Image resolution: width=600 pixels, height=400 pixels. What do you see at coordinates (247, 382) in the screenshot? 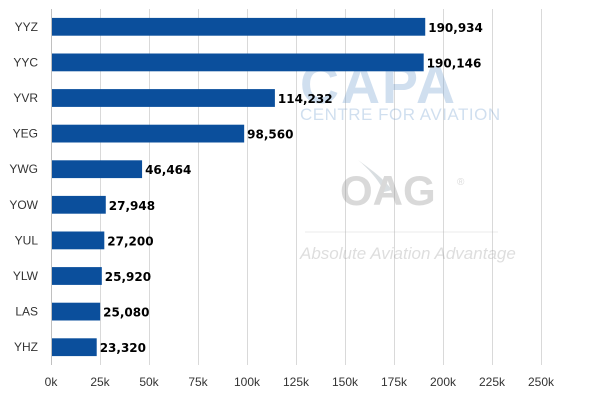
I see `x-tick-label: 100k` at bounding box center [247, 382].